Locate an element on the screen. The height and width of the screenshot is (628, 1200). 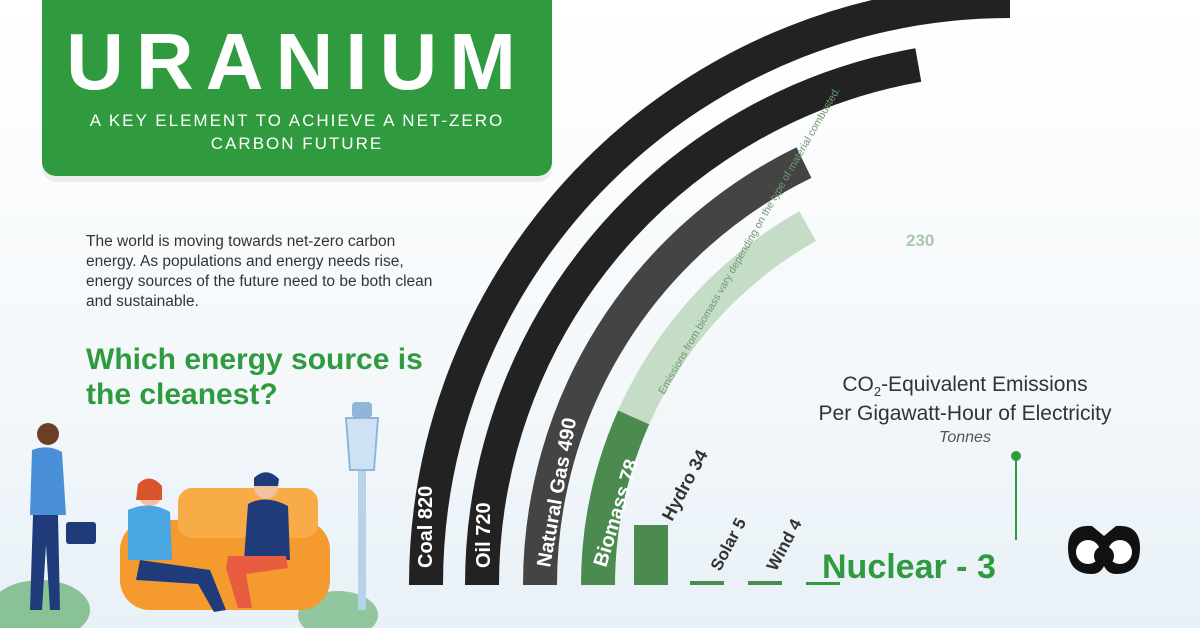
legend-line-1: CO2-Equivalent Emissions is located at coordinates (965, 386).